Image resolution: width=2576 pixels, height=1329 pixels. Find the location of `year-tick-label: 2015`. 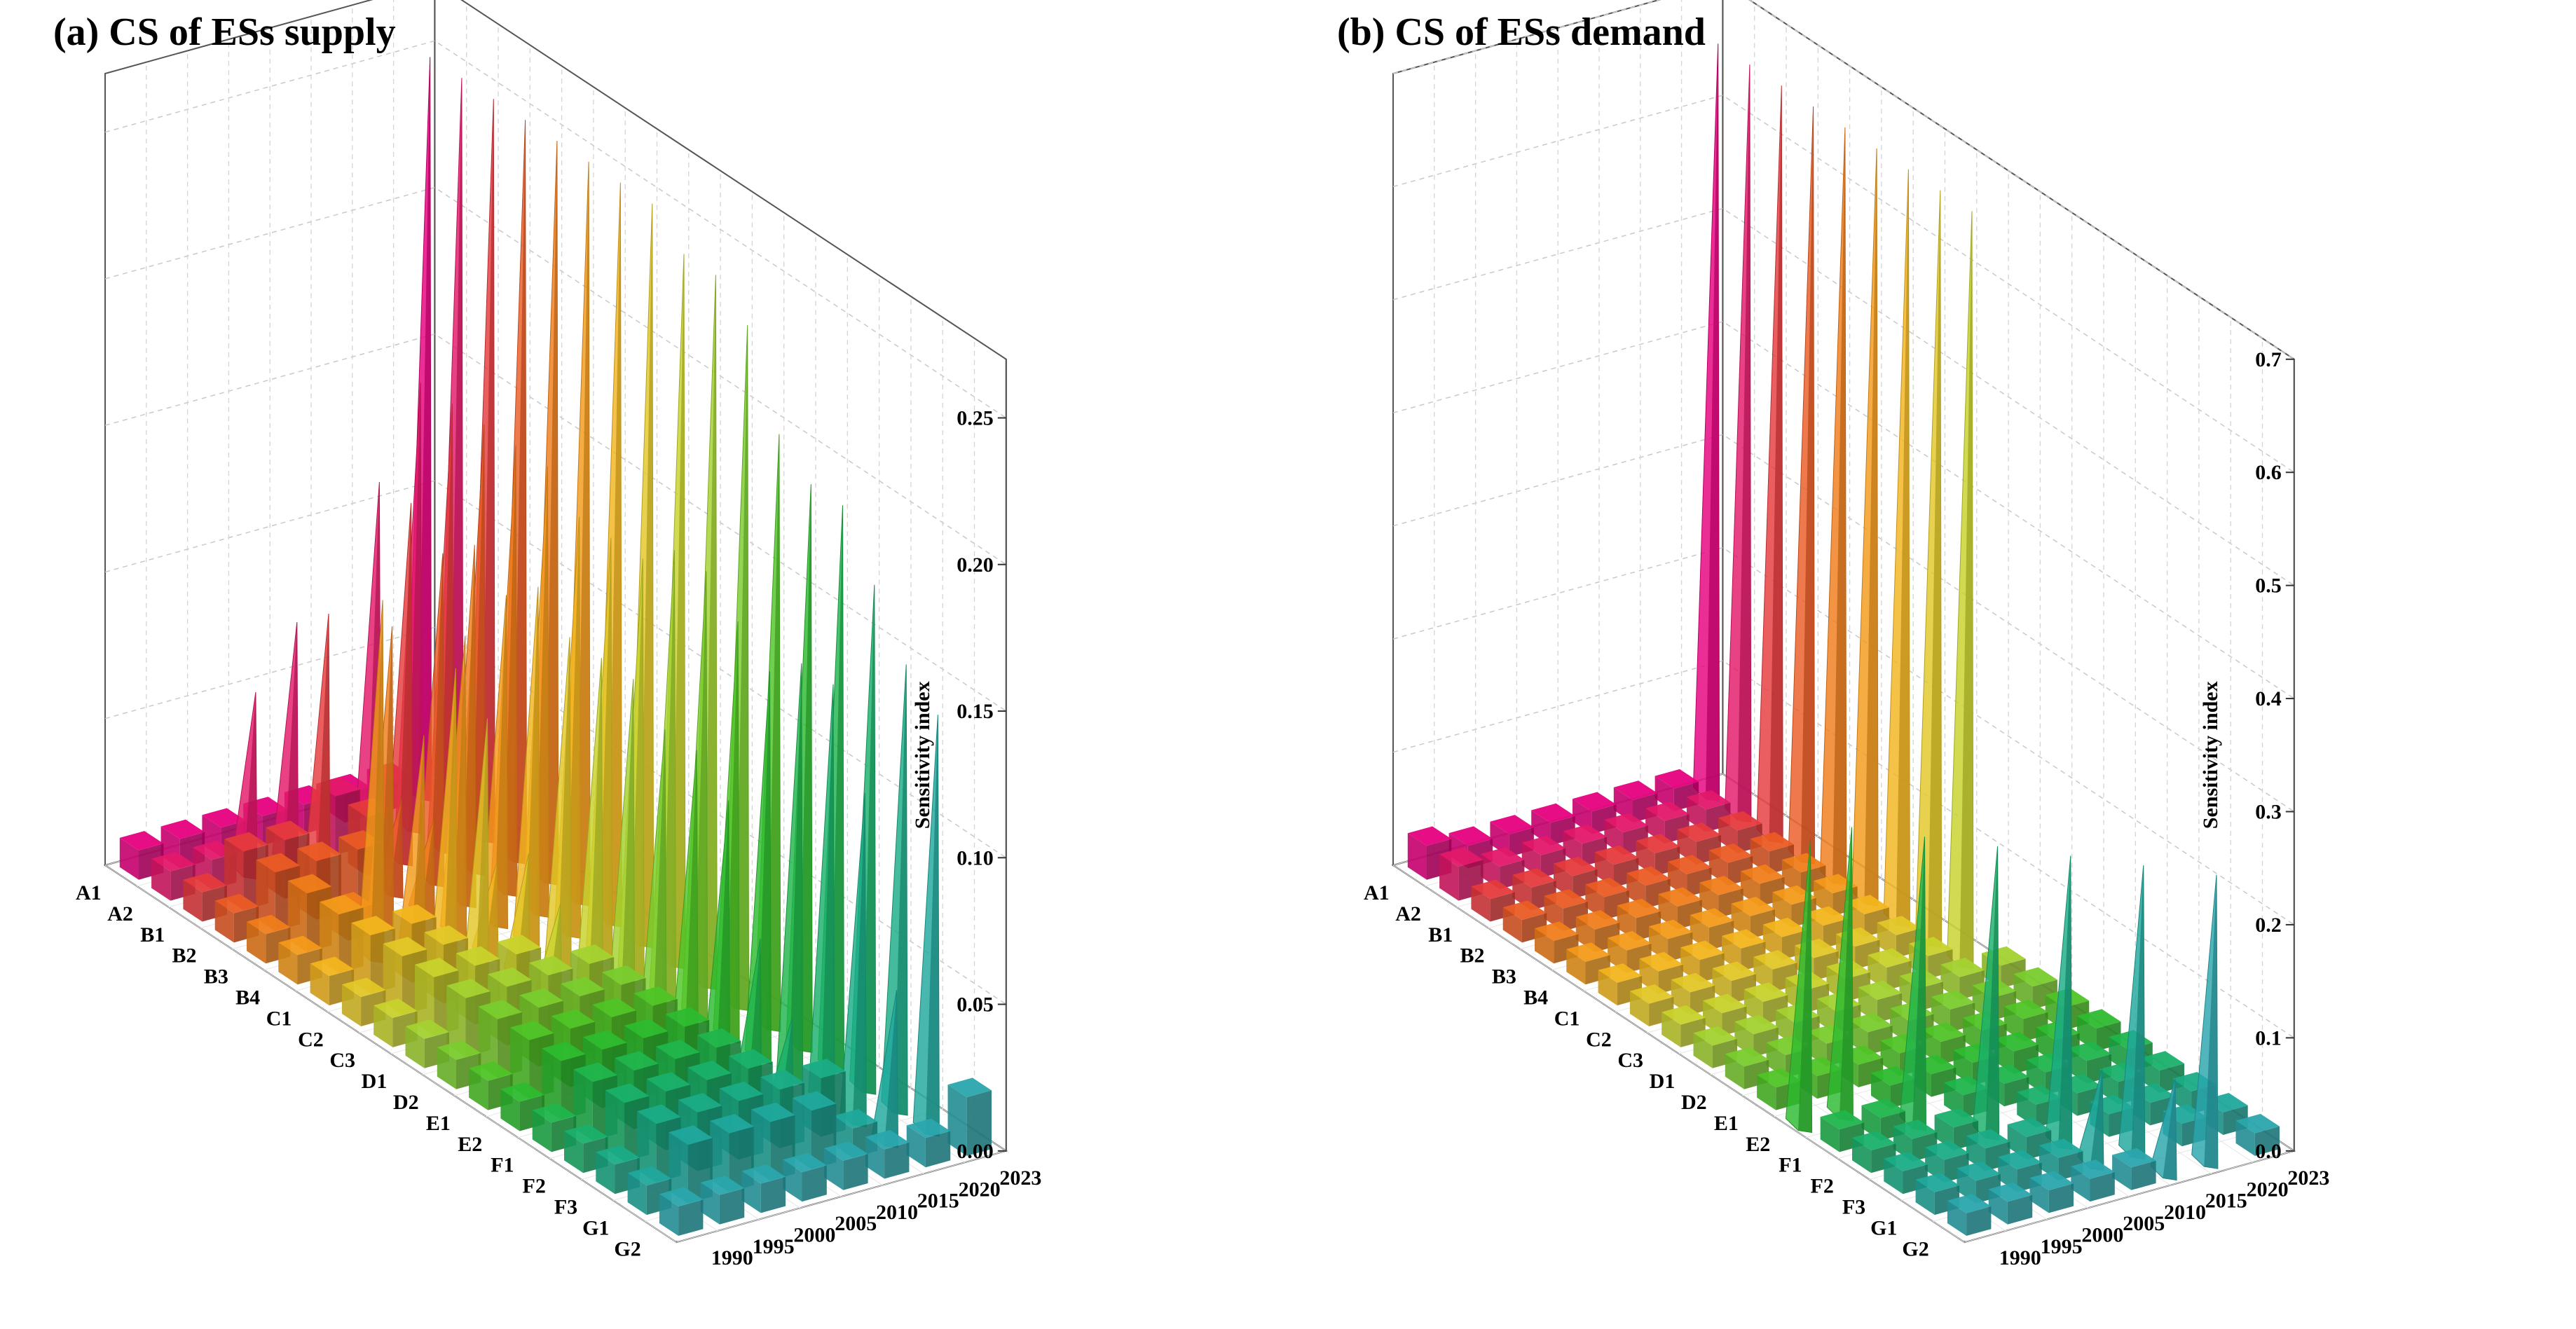

year-tick-label: 2015 is located at coordinates (2226, 1201).